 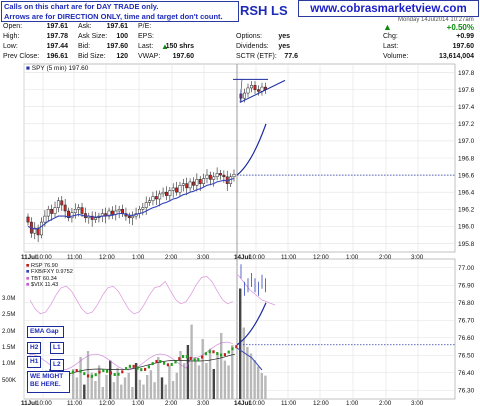 What do you see at coordinates (241, 91) in the screenshot?
I see `triangle-left-line` at bounding box center [241, 91].